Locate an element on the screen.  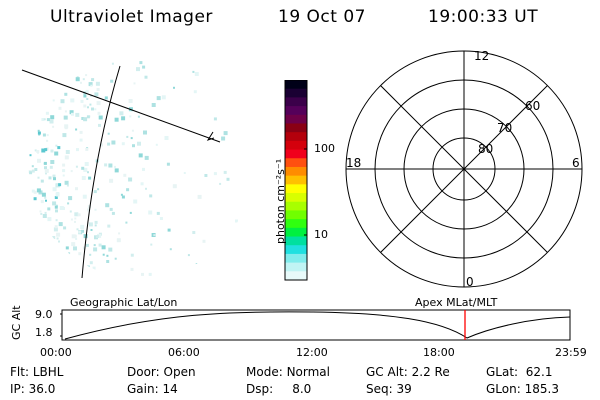
ring-label-60: 60 is located at coordinates (532, 106).